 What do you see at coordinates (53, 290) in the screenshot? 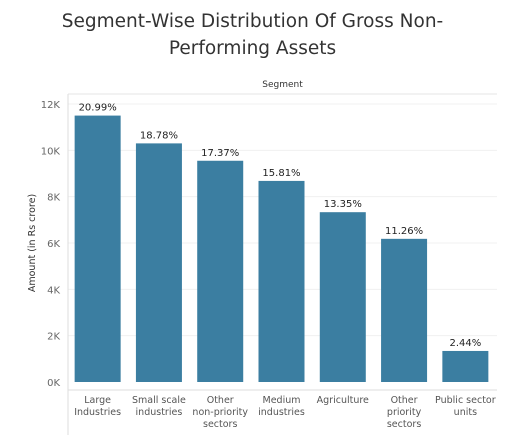
I see `y-tick-label: 4K` at bounding box center [53, 290].